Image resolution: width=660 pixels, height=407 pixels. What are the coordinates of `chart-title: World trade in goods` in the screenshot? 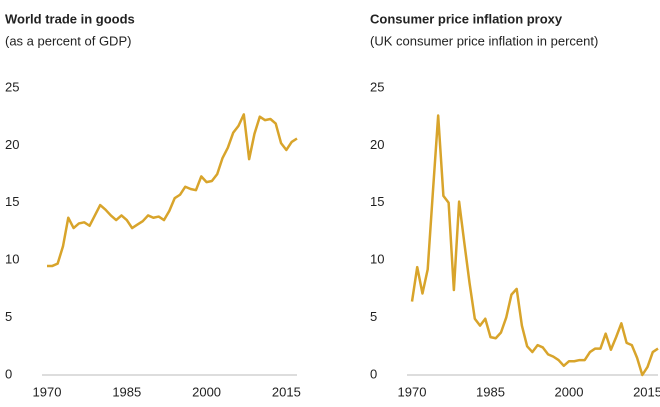 It's located at (70, 18).